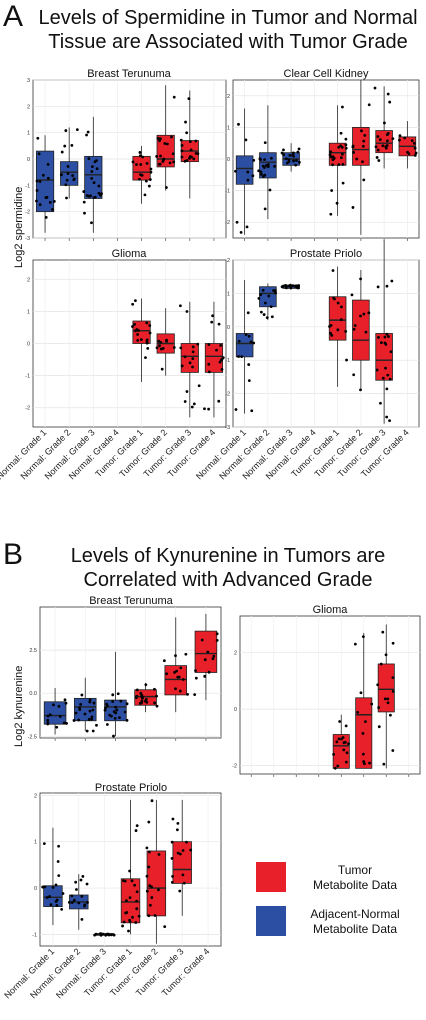 This screenshot has height=1020, width=426. What do you see at coordinates (228, 328) in the screenshot?
I see `y-tick-label: 0` at bounding box center [228, 328].